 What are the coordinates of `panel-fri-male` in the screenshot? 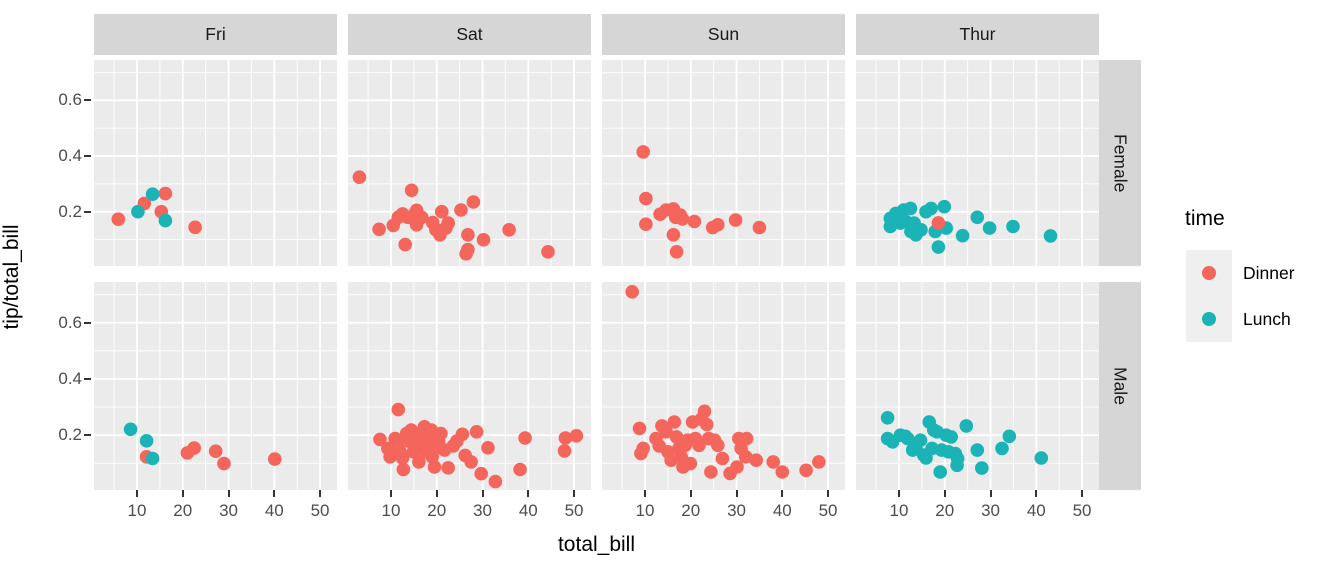 It's located at (215, 386).